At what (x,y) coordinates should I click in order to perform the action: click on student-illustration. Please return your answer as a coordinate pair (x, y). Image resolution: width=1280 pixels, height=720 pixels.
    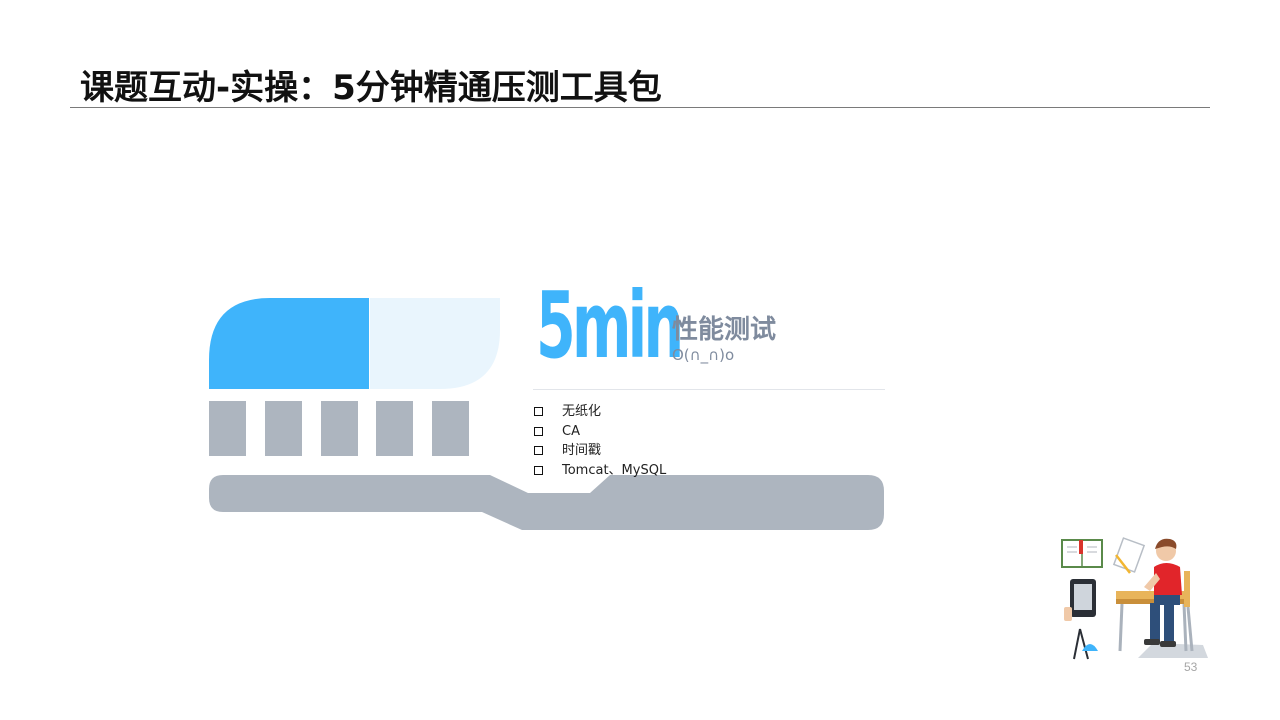
    Looking at the image, I should click on (1134, 598).